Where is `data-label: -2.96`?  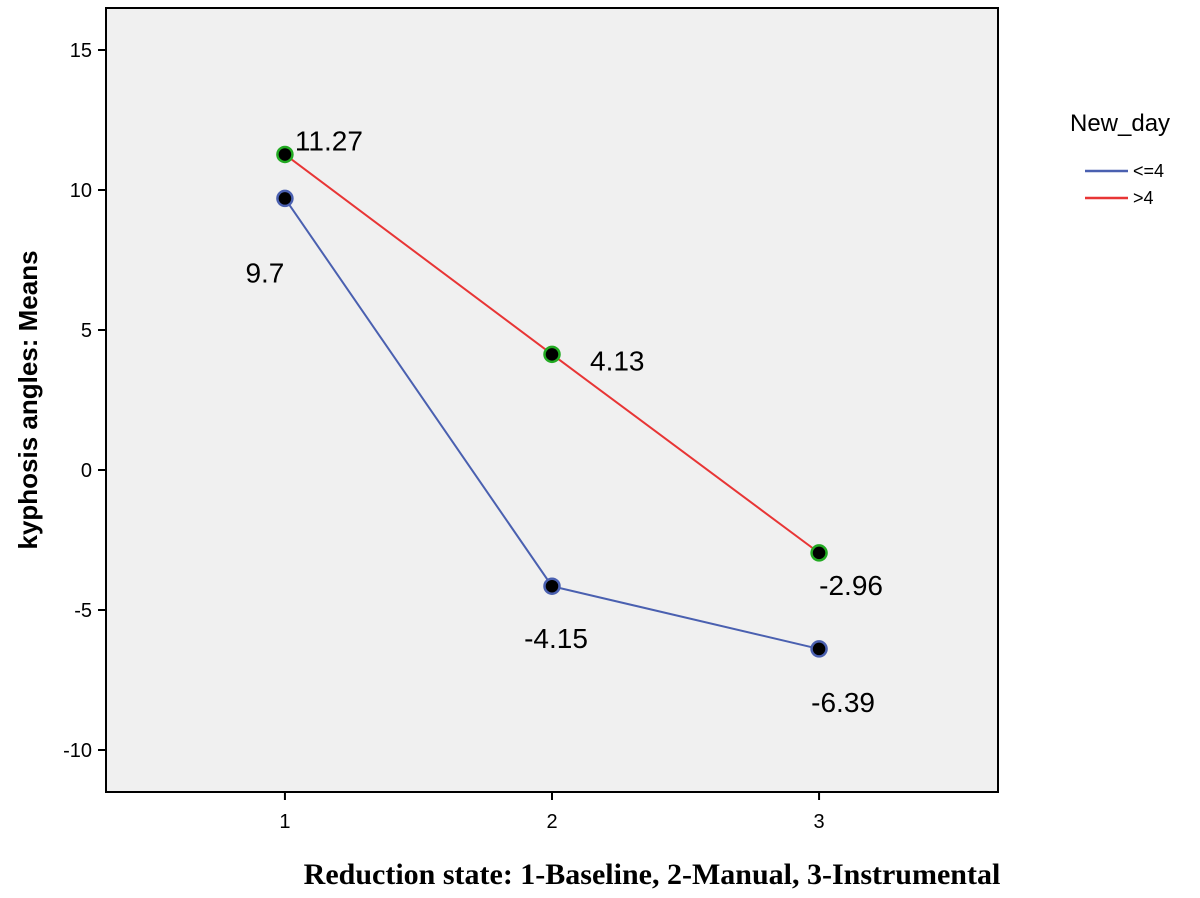
data-label: -2.96 is located at coordinates (851, 585).